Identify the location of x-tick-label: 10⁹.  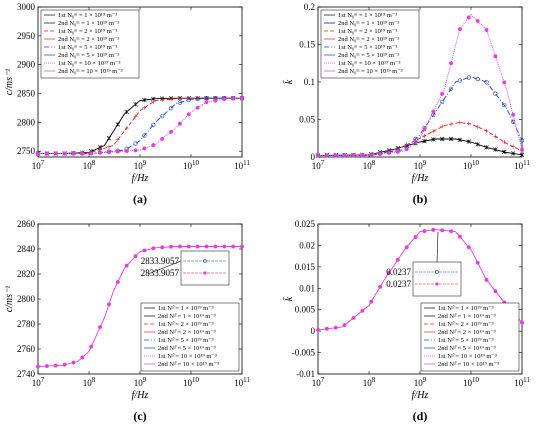
(140, 165).